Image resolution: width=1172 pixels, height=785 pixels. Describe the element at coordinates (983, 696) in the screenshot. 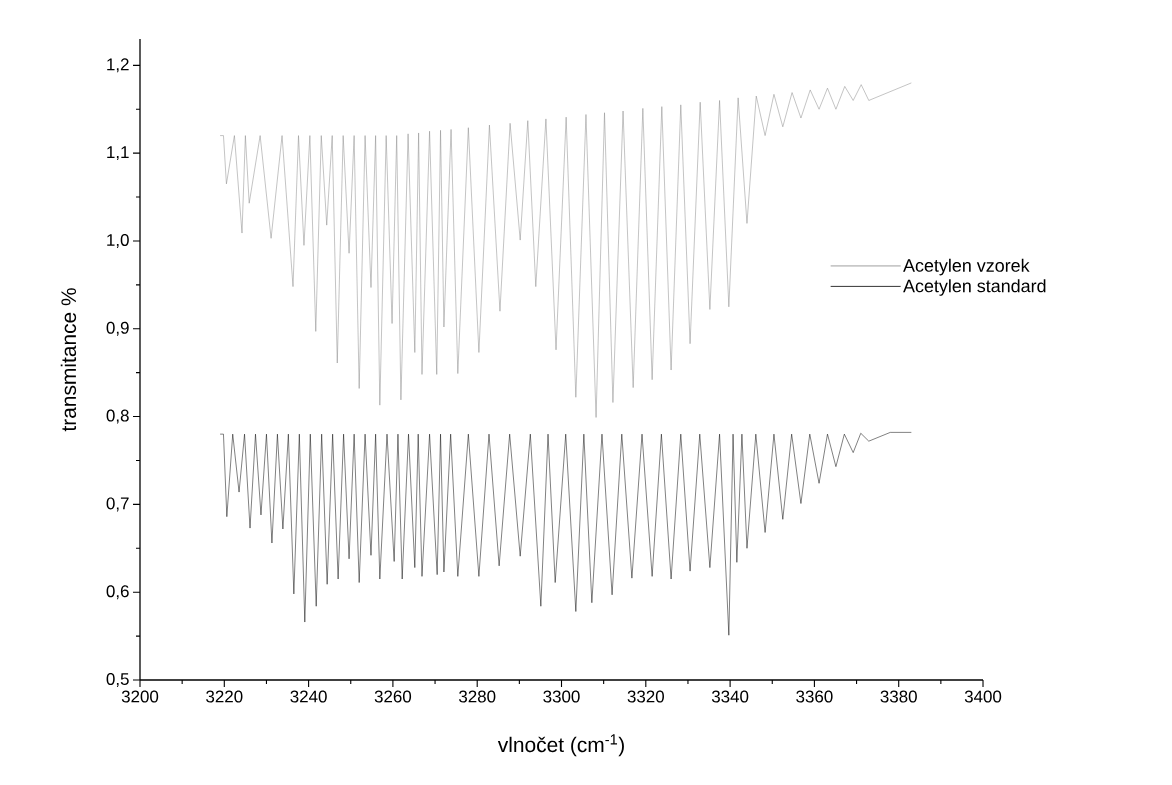

I see `x-tick-label: 3400` at that location.